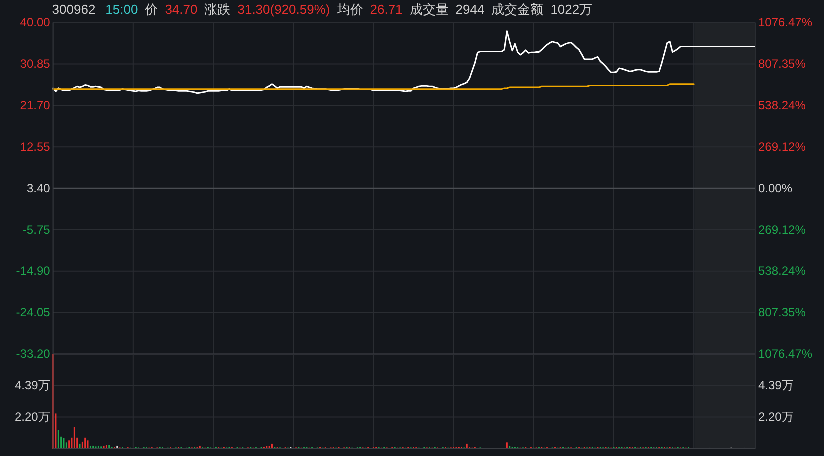  What do you see at coordinates (33, 271) in the screenshot?
I see `y-tick-label: -14.90` at bounding box center [33, 271].